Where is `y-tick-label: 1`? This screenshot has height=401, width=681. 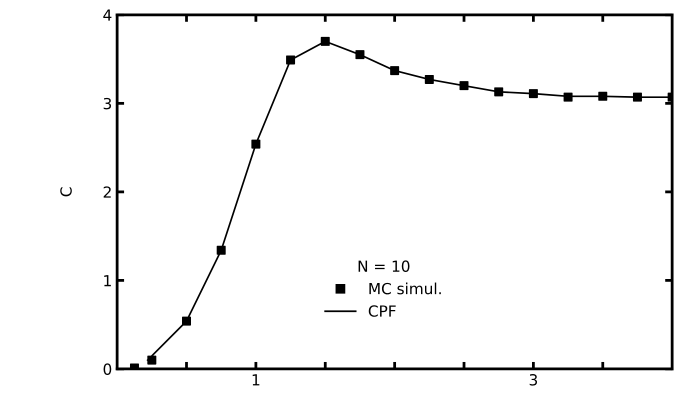 y-tick-label: 1 is located at coordinates (107, 280).